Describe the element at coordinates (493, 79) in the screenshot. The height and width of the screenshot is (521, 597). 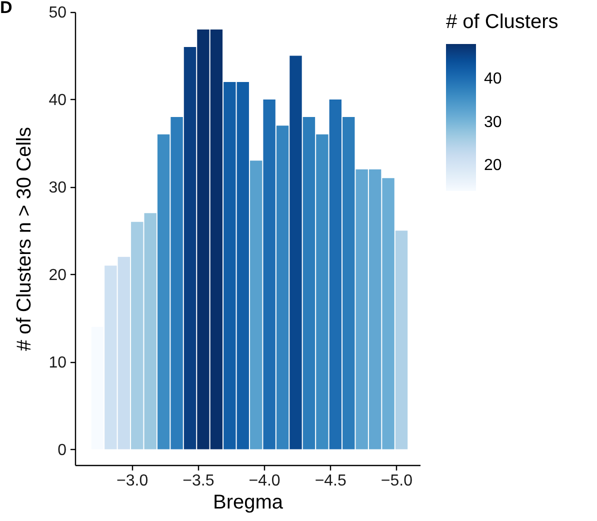
I see `color-bar-label: 40` at that location.